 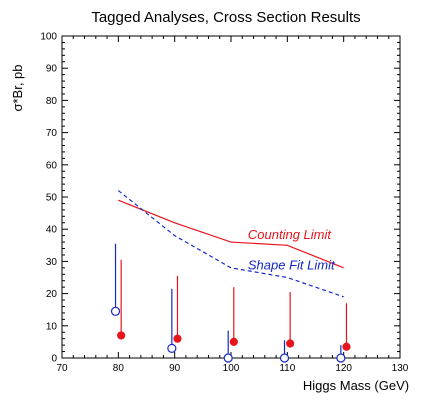 I want to click on y-tick-label: 40, so click(x=52, y=230).